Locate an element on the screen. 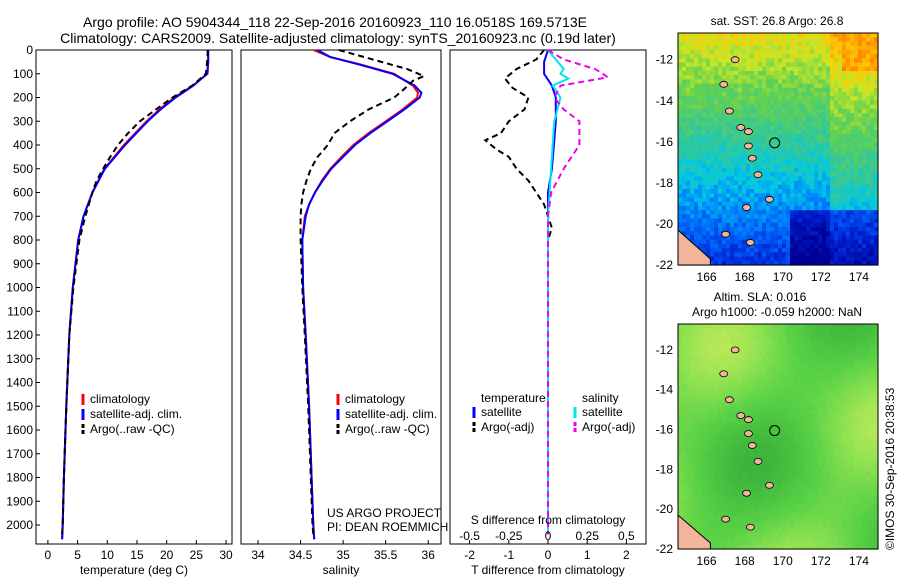 This screenshot has height=580, width=900. satellite-adj-legend-label: satellite-adj. clim. is located at coordinates (136, 414).